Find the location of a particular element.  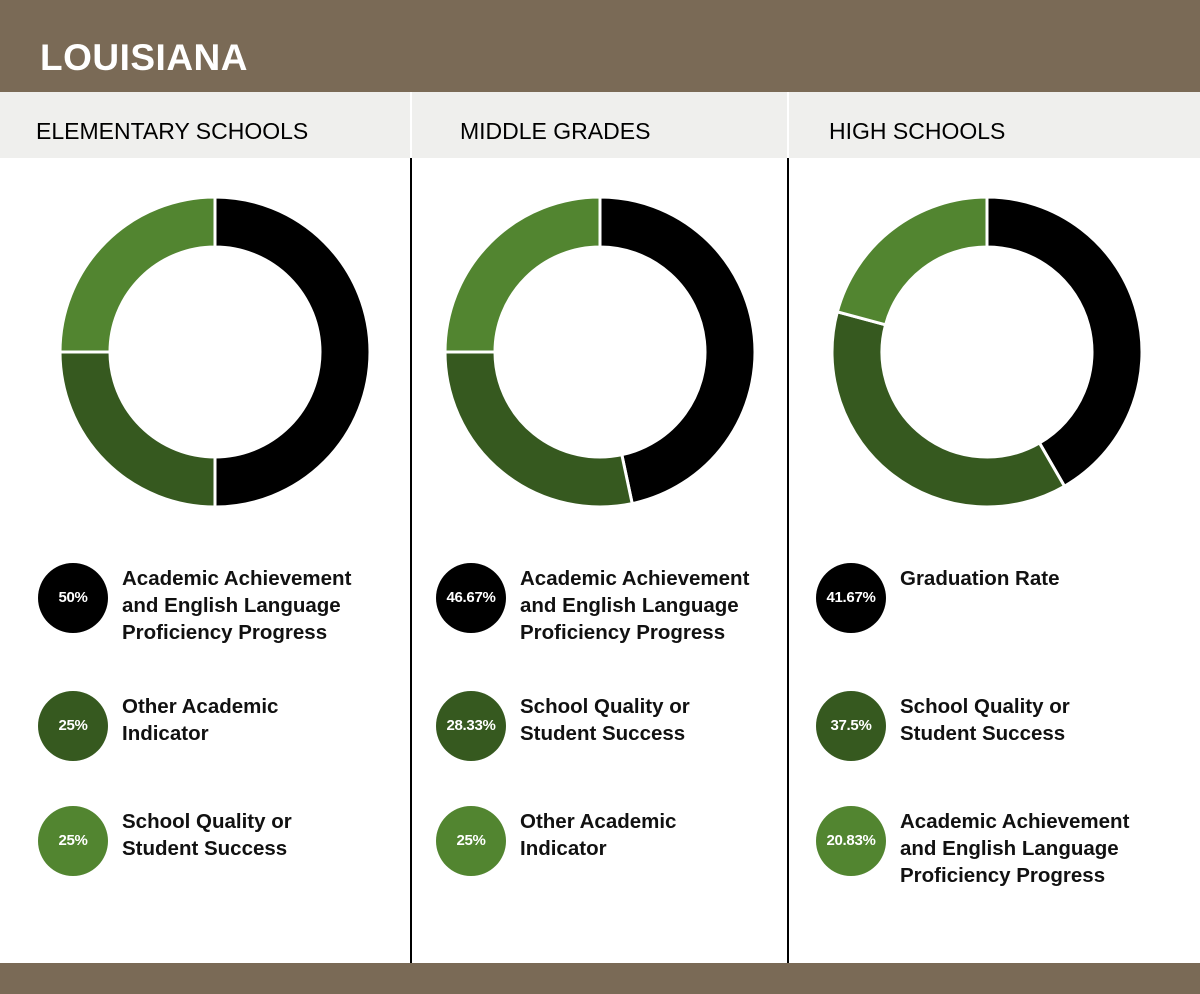

footer-bar is located at coordinates (600, 978).